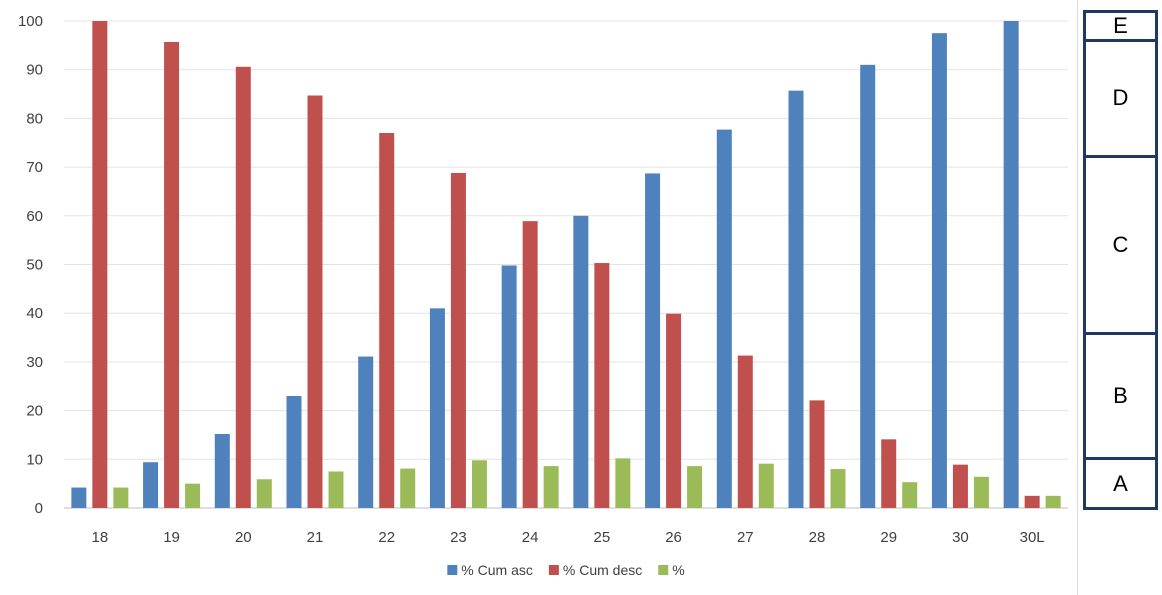  I want to click on x-tick-label: 30, so click(960, 537).